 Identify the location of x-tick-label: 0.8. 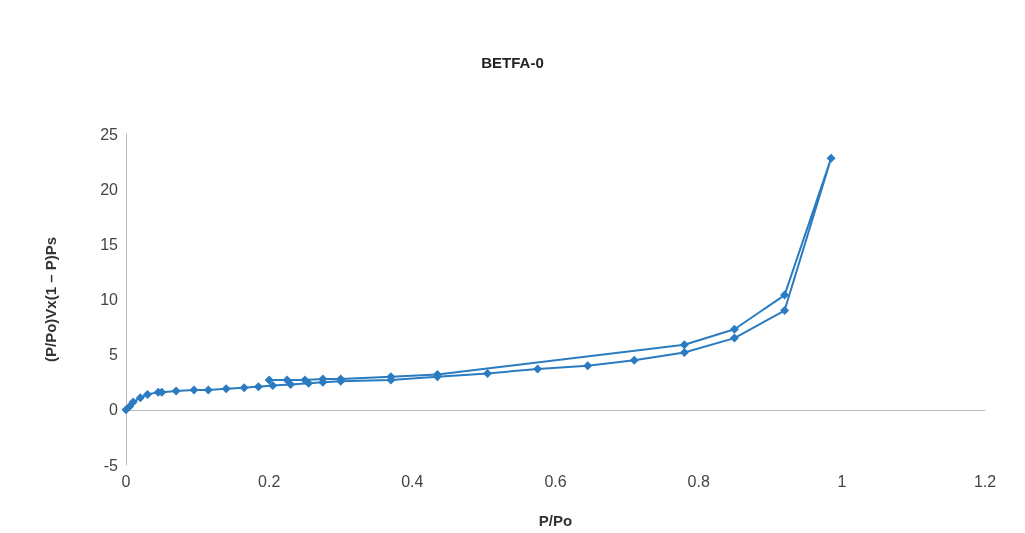
(698, 481).